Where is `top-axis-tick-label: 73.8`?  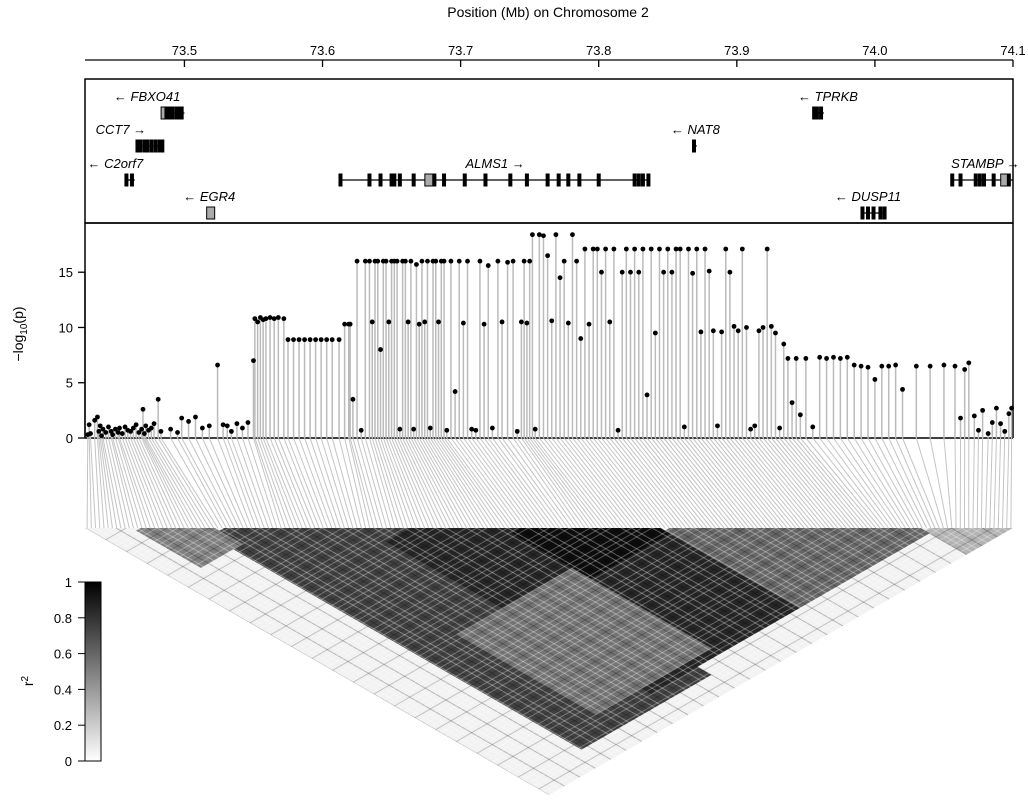 top-axis-tick-label: 73.8 is located at coordinates (598, 50).